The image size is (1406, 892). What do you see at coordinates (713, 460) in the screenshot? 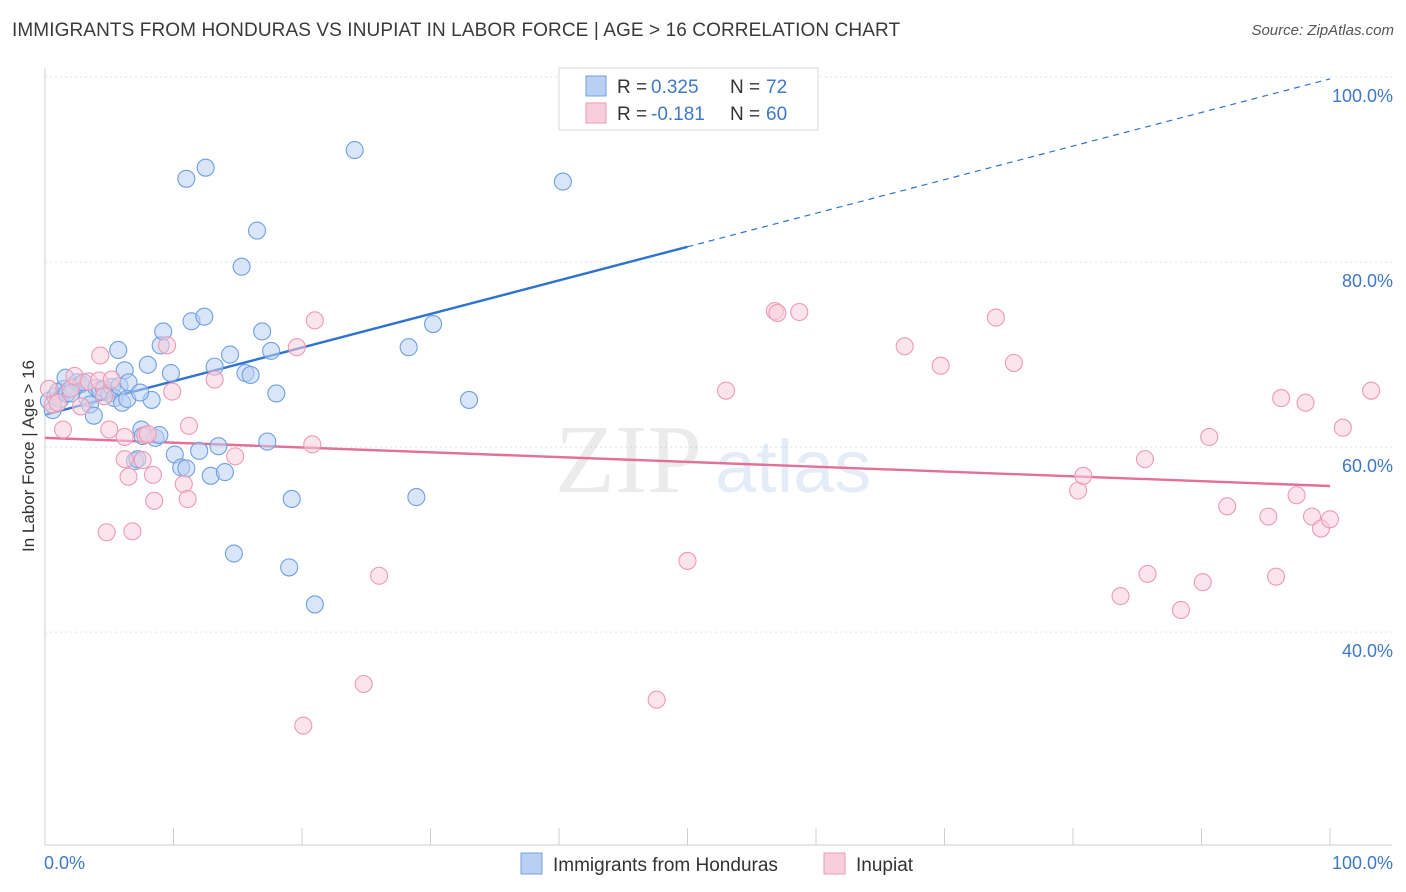
I see `watermark: ZIP atlas` at bounding box center [713, 460].